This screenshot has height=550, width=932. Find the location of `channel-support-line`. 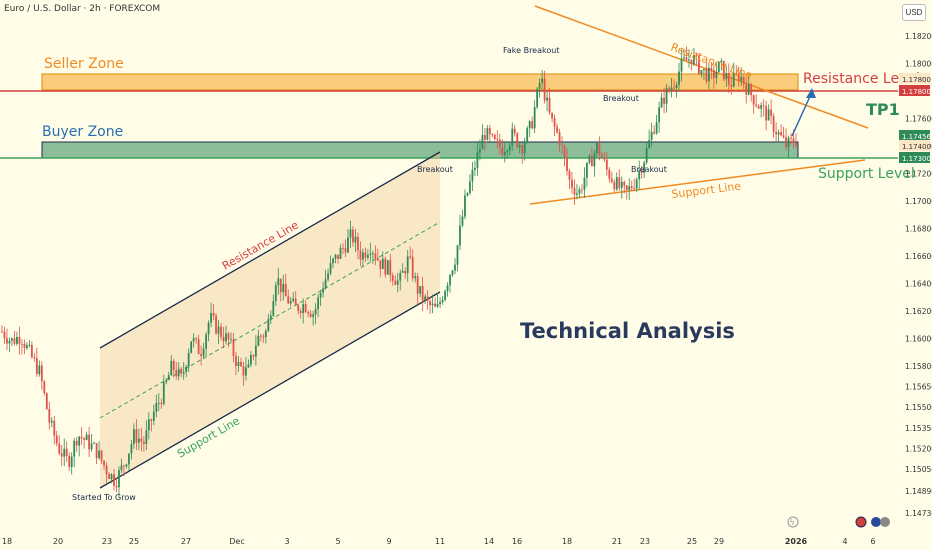

channel-support-line is located at coordinates (270, 390).